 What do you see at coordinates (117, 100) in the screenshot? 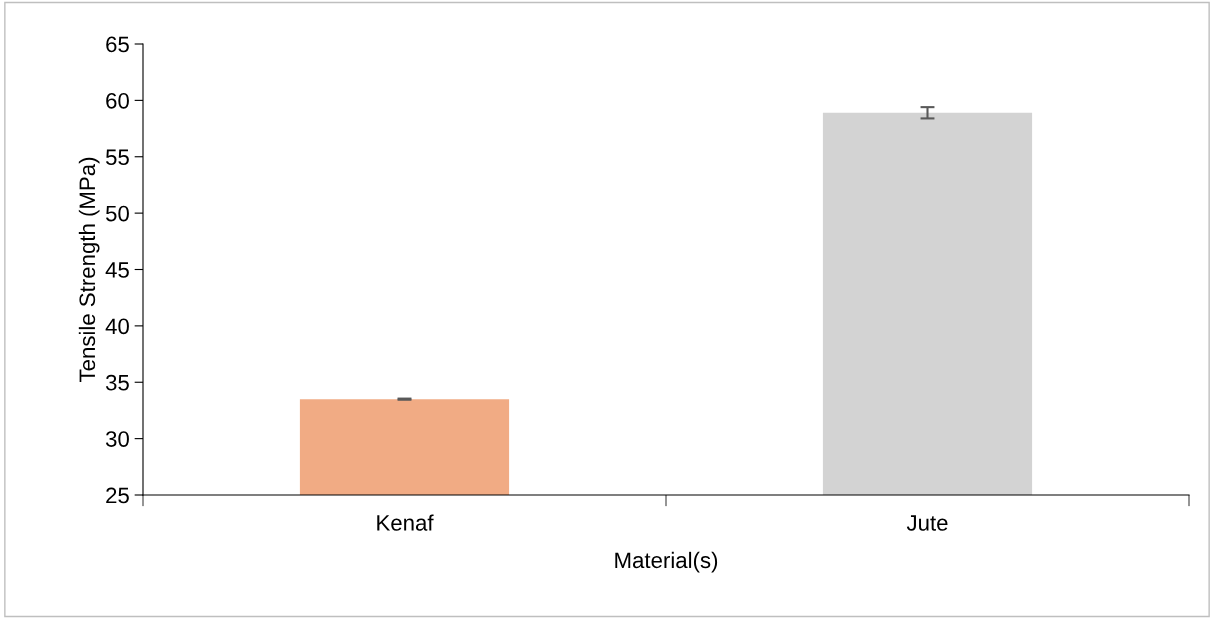
I see `y-tick-label: 60` at bounding box center [117, 100].